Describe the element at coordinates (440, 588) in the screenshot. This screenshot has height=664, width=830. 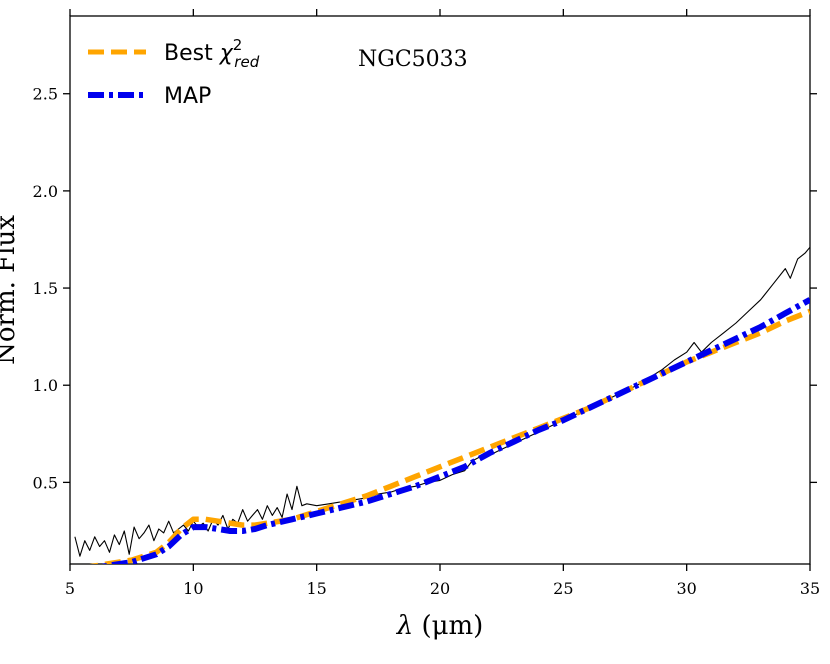
I see `x-tick-label: 20` at that location.